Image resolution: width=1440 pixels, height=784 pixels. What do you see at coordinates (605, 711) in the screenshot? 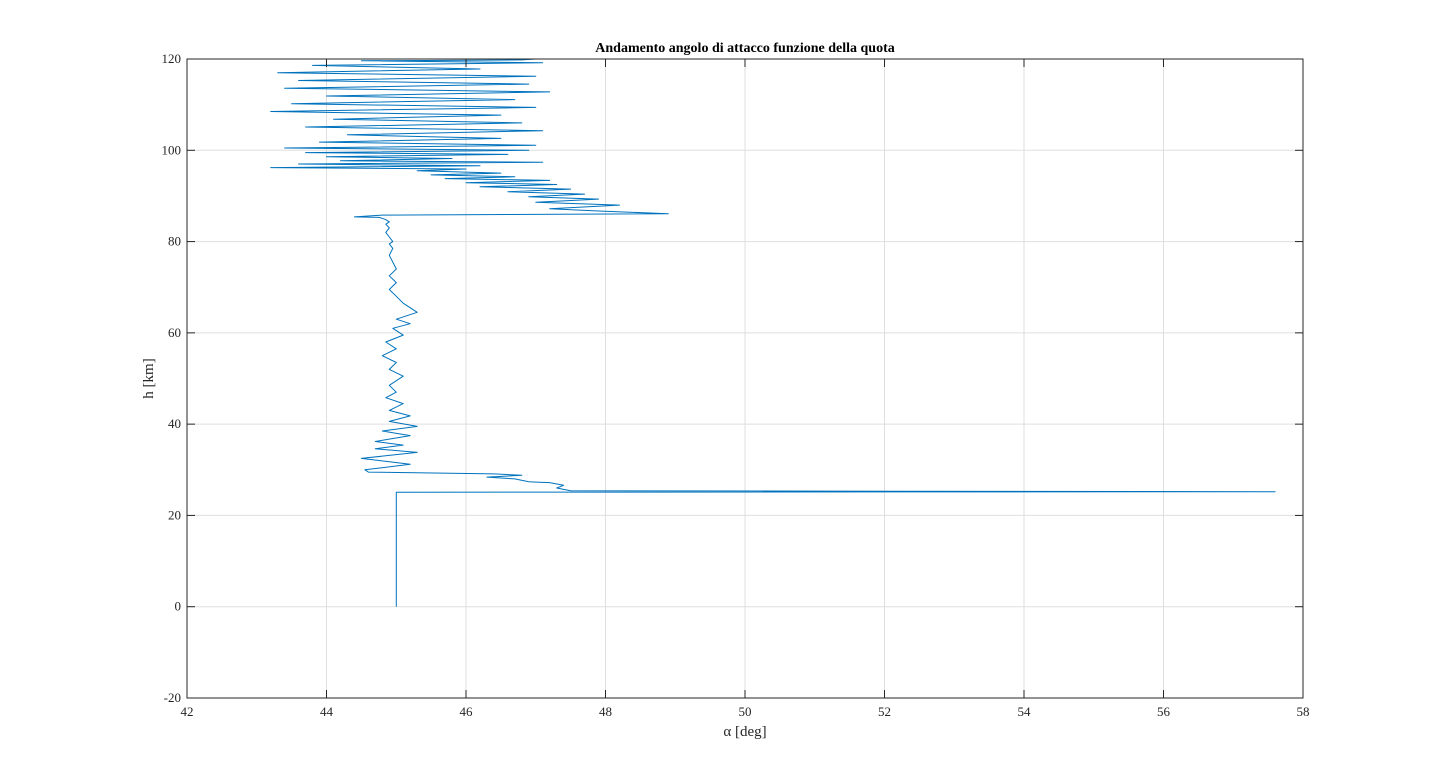
I see `x-tick-label: 48` at bounding box center [605, 711].